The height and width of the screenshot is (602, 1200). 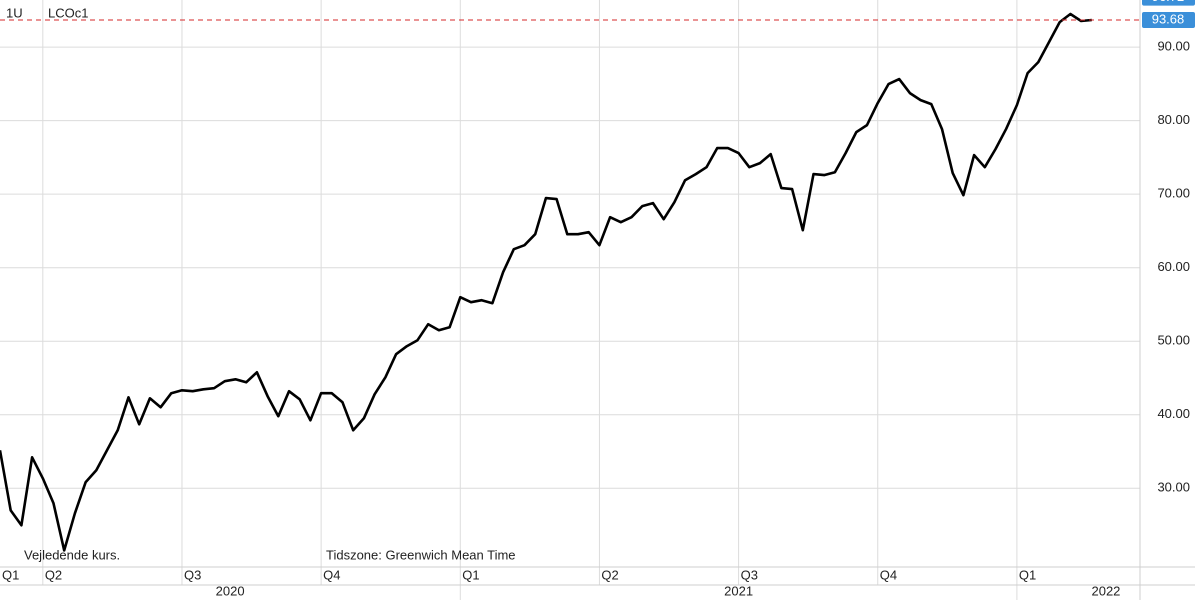 What do you see at coordinates (1173, 46) in the screenshot?
I see `y-tick-label: 90.00` at bounding box center [1173, 46].